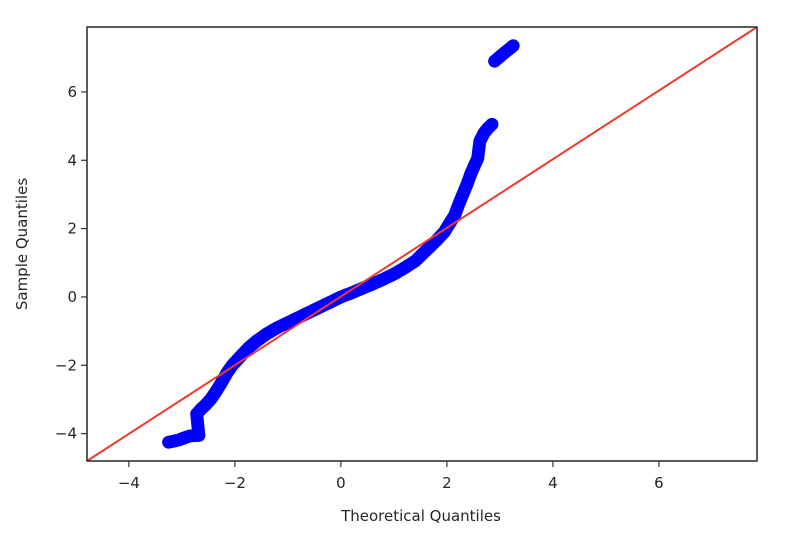  I want to click on x-tick-label: 4, so click(553, 483).